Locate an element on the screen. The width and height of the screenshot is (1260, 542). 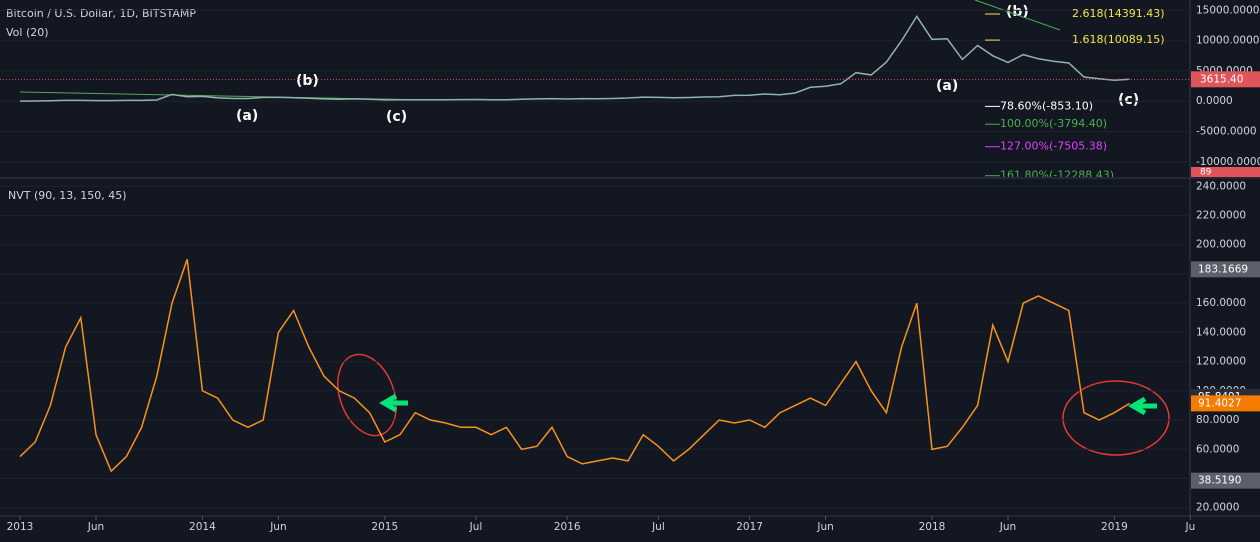
y-tick-label: 160.0000 is located at coordinates (1221, 303).